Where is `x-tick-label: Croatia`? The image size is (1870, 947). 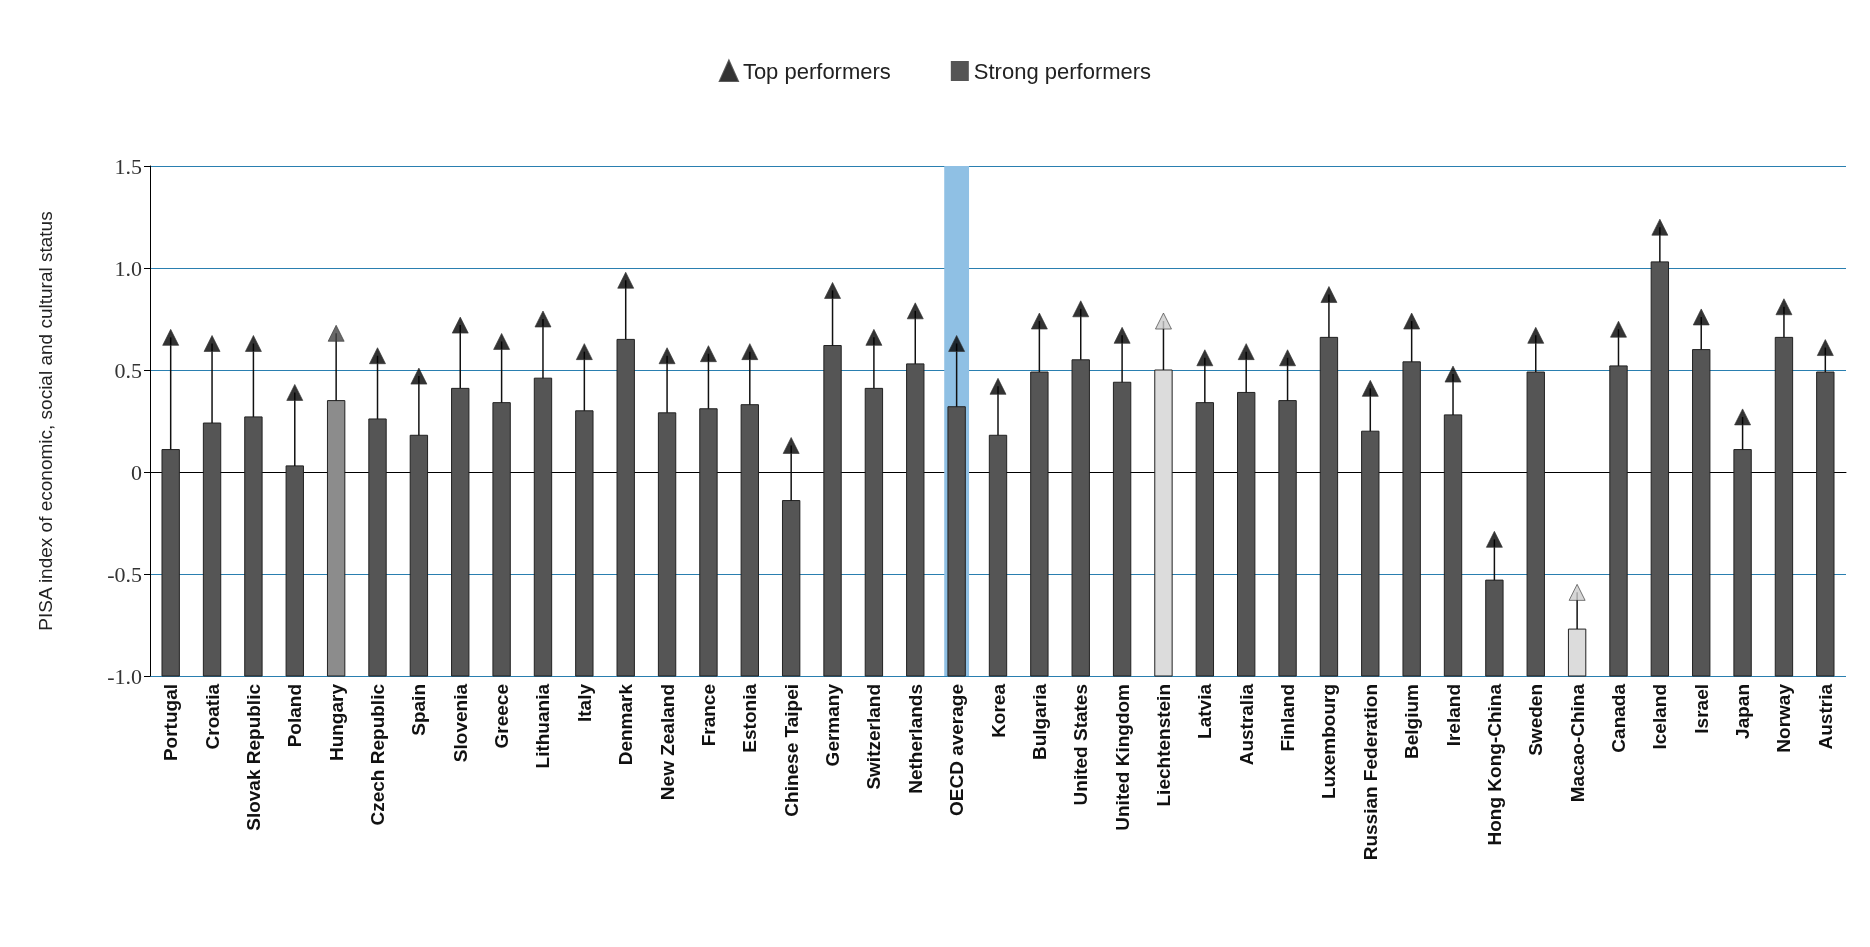 x-tick-label: Croatia is located at coordinates (212, 716).